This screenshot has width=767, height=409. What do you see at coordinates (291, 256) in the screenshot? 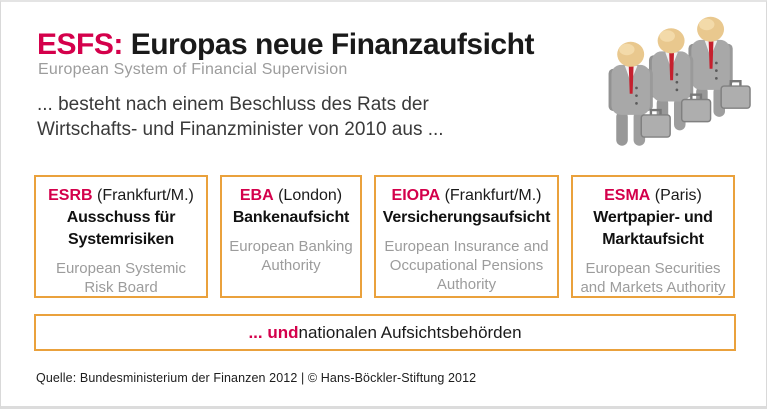
I see `authority-fullname: European Banking Authority` at bounding box center [291, 256].